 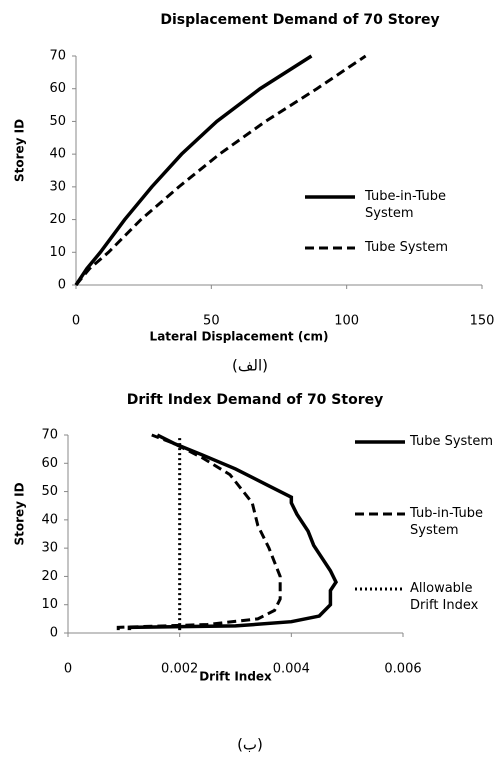 What do you see at coordinates (255, 400) in the screenshot?
I see `chart-title: Drift Index Demand of 70 Storey` at bounding box center [255, 400].